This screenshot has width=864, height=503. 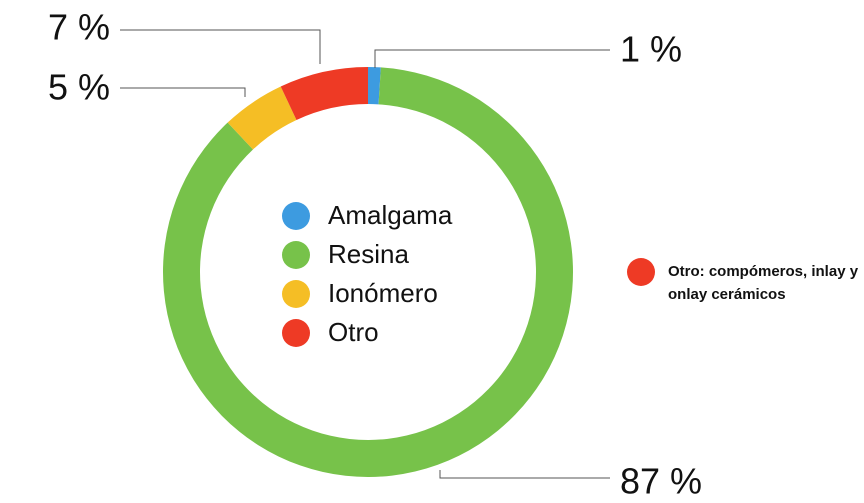 What do you see at coordinates (353, 332) in the screenshot?
I see `legend-label: Otro` at bounding box center [353, 332].